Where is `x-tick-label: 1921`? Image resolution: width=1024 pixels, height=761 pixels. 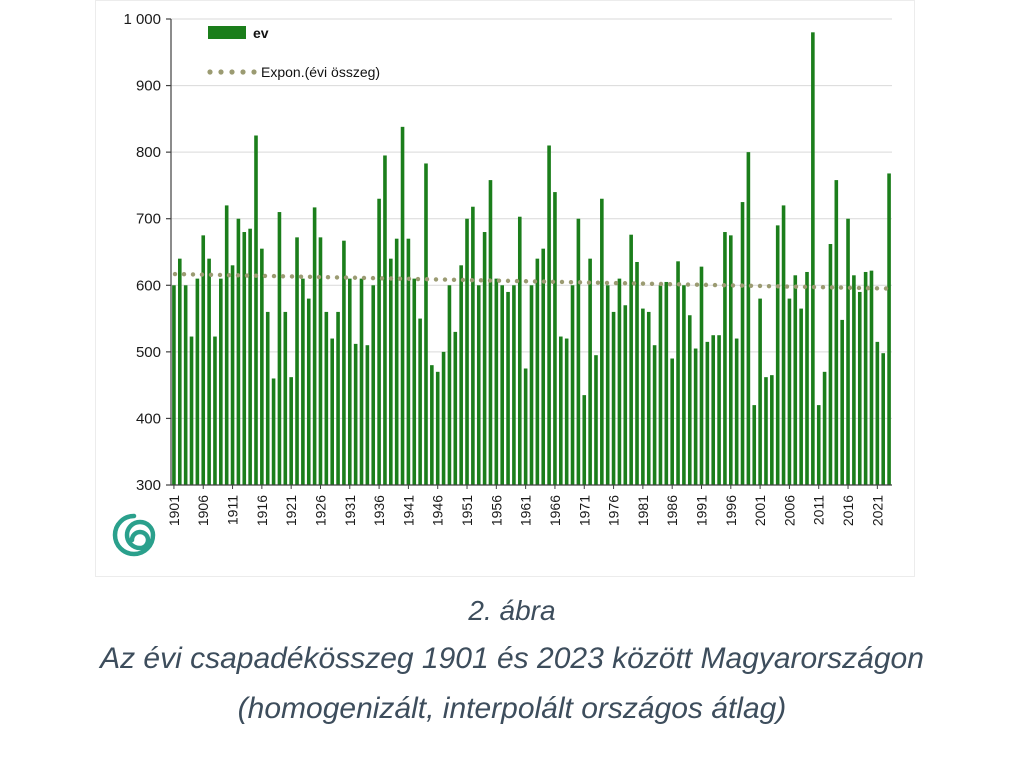 x-tick-label: 1921 is located at coordinates (291, 510).